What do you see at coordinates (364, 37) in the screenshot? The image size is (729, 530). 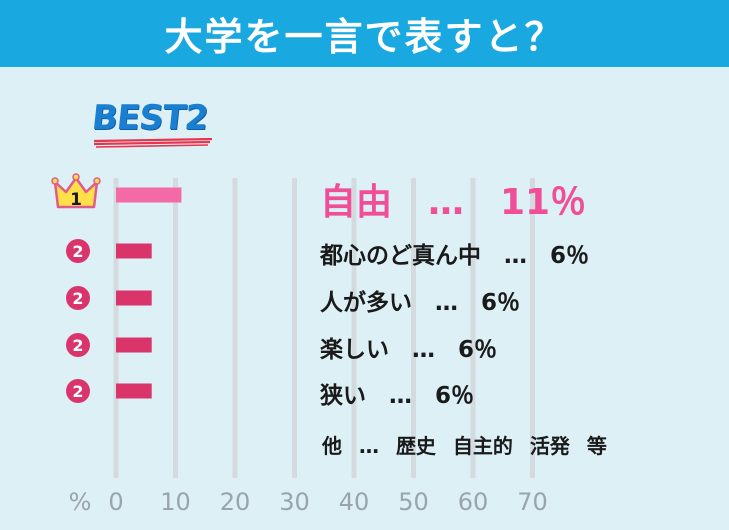 I see `page-title: 大学を一言で表すと？` at bounding box center [364, 37].